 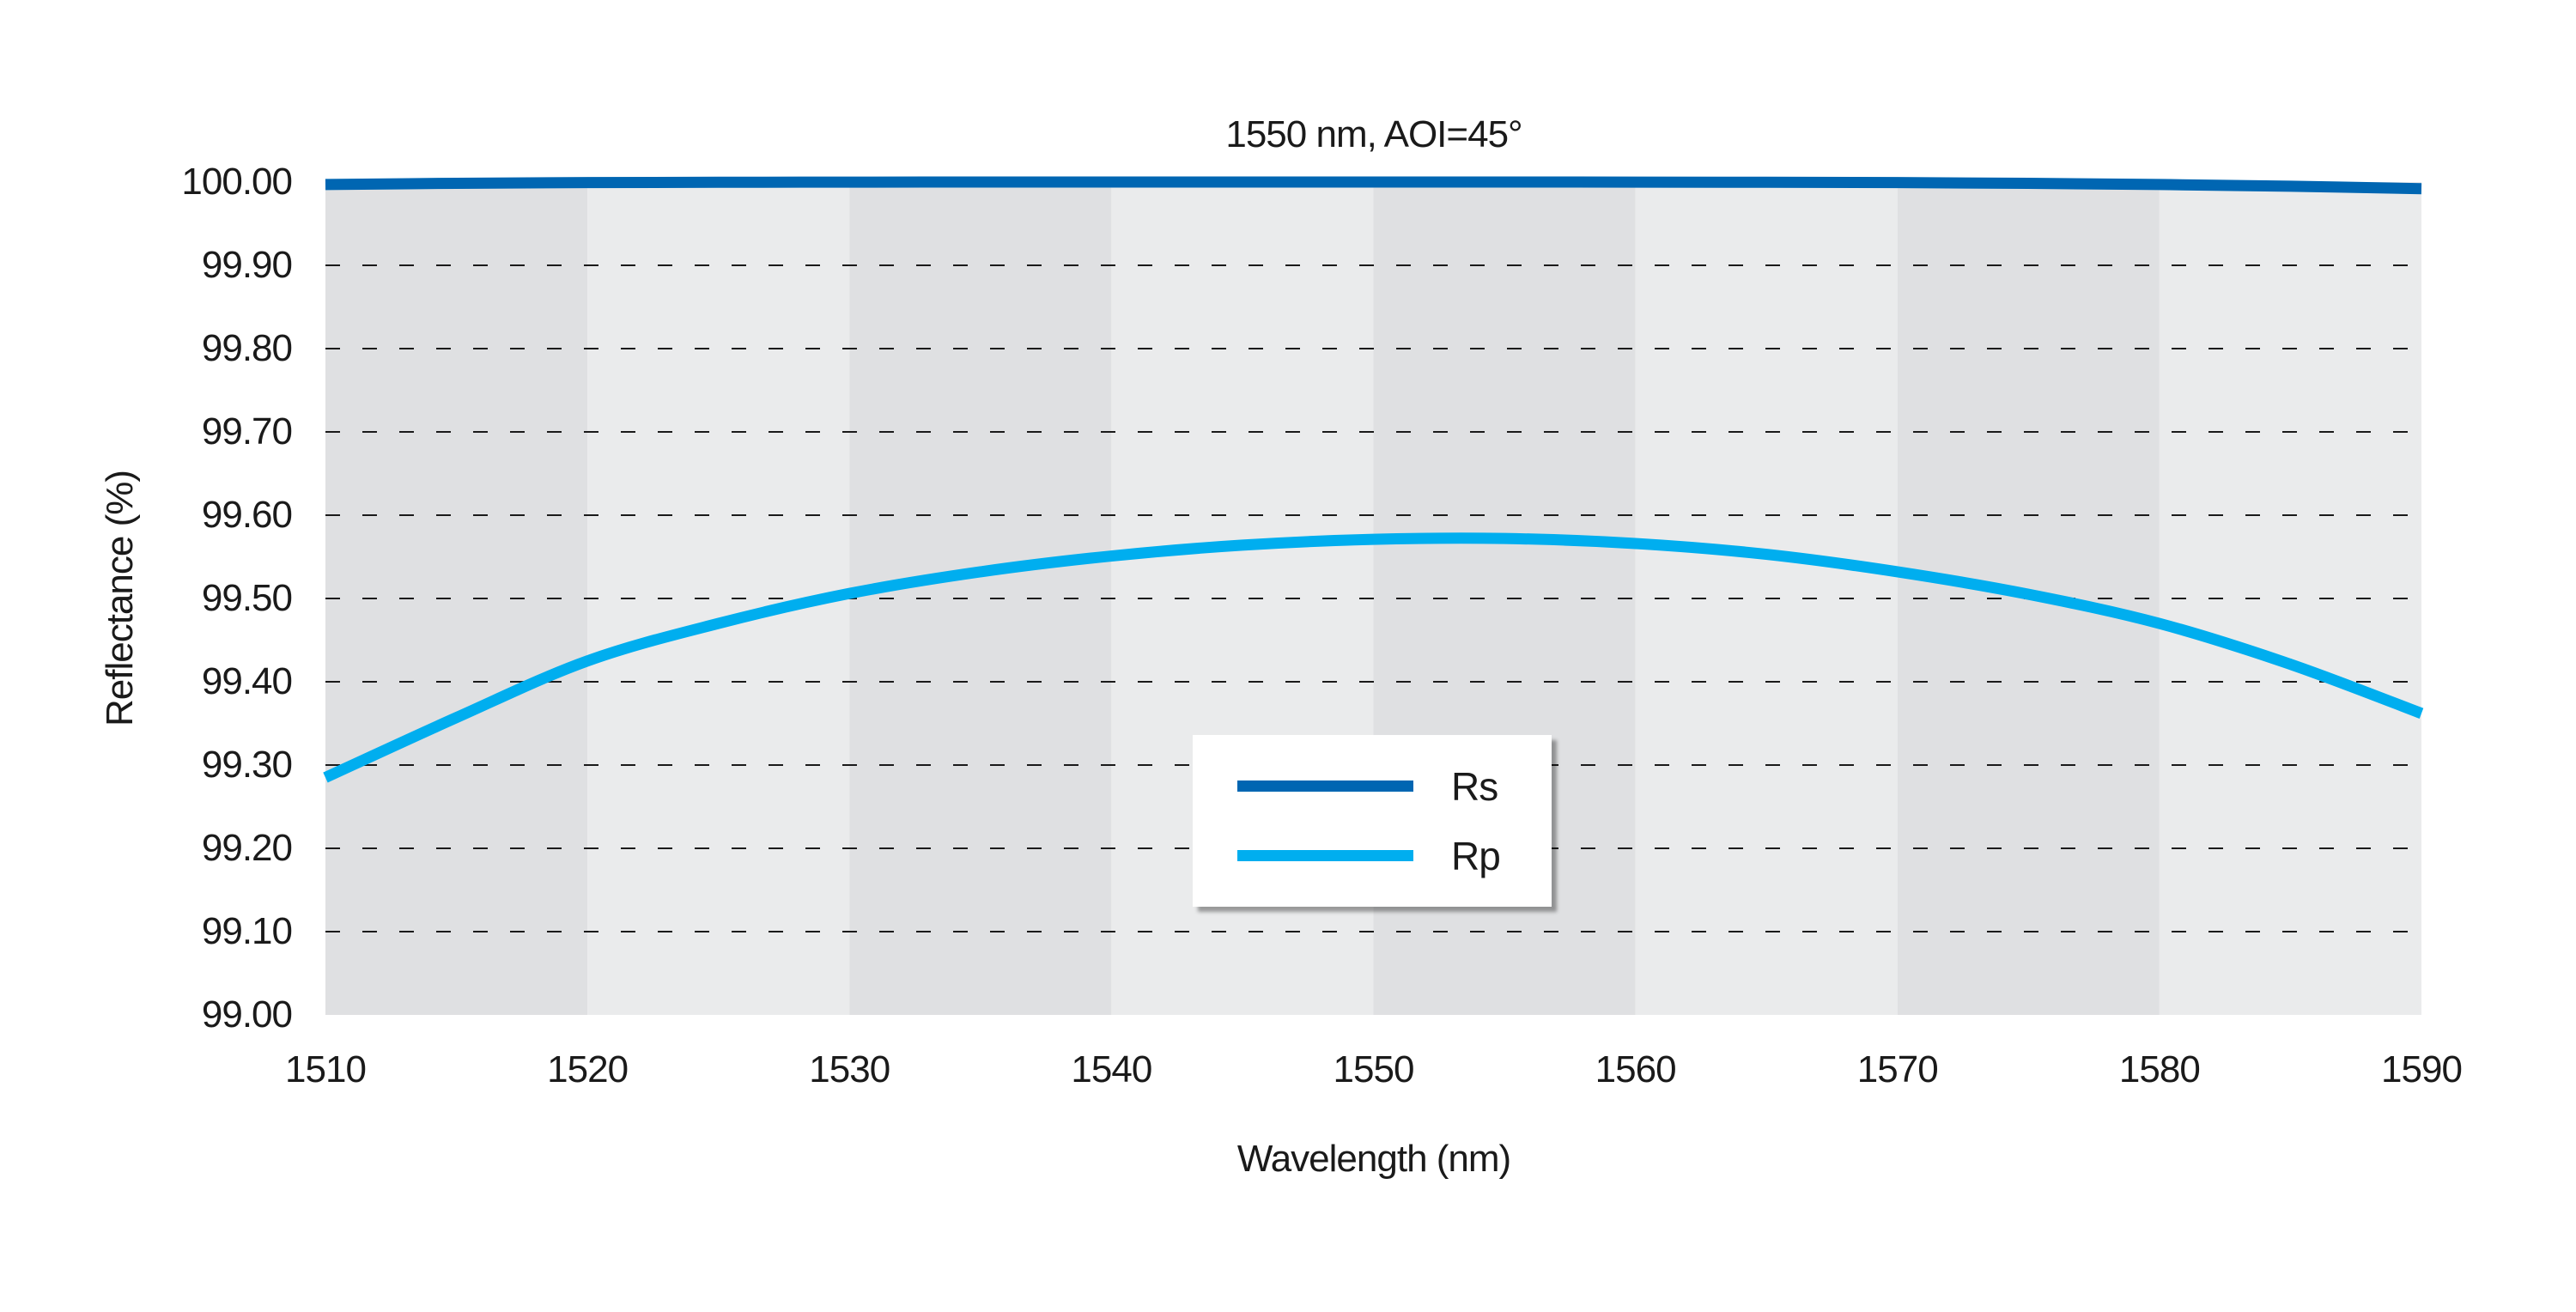 I want to click on x-tick-label: 1530, so click(x=850, y=1069).